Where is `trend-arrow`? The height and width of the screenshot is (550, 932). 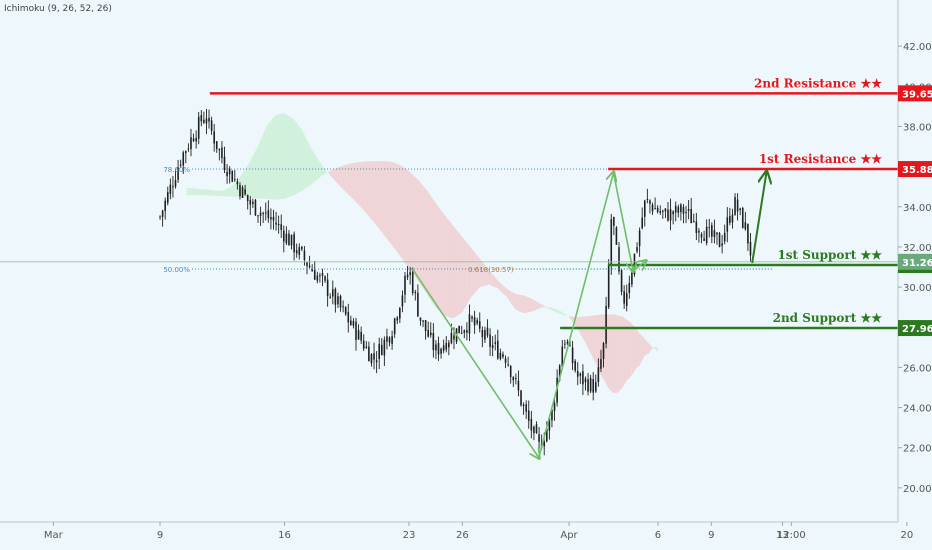
trend-arrow is located at coordinates (638, 266).